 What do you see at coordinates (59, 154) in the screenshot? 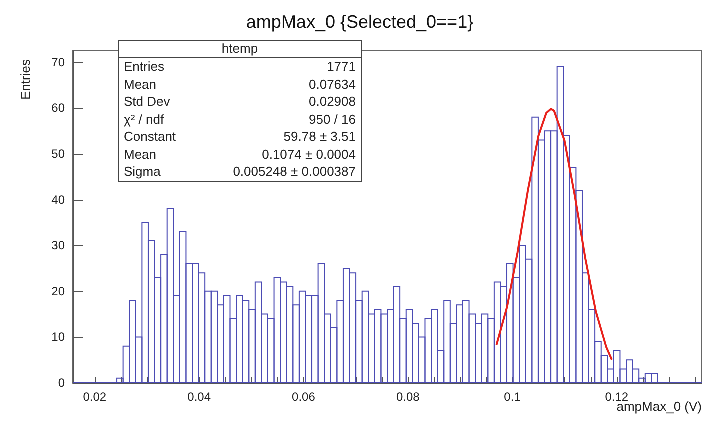
I see `y-tick-label: 50` at bounding box center [59, 154].